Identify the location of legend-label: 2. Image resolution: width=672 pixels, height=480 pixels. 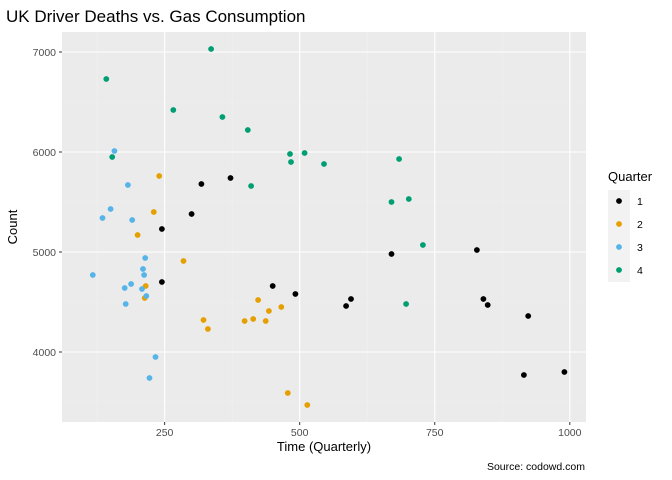
(640, 225).